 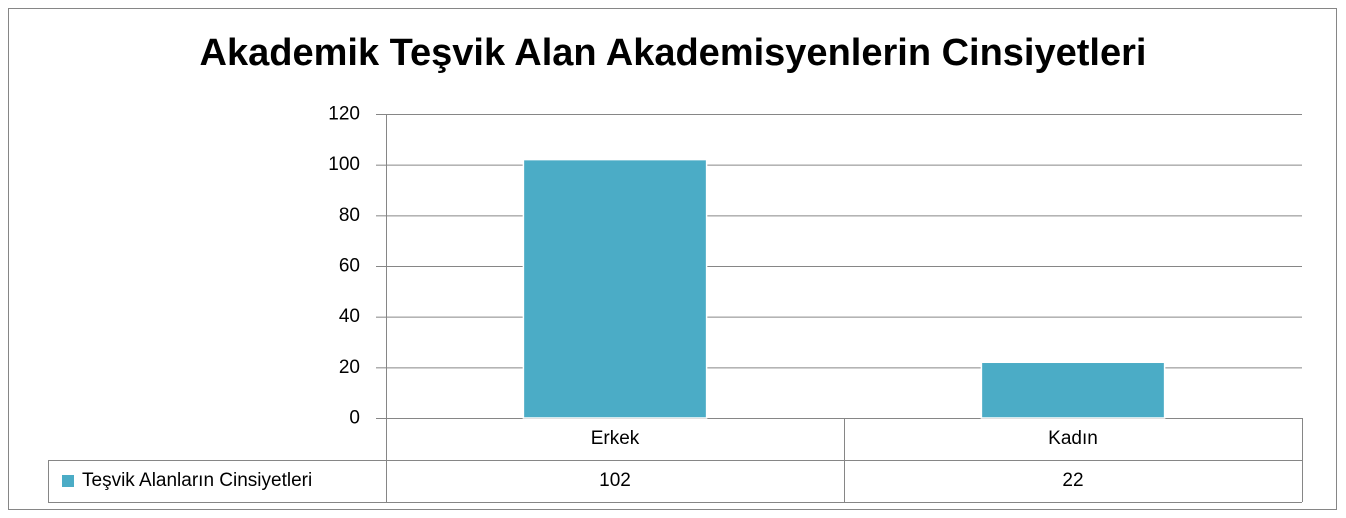 I want to click on x-tick-label: Kadın, so click(x=1073, y=438).